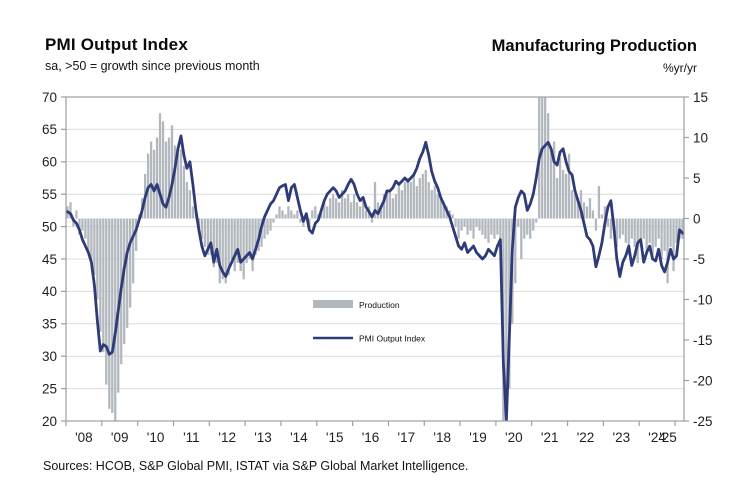  I want to click on y-axis-left-label: 50, so click(49, 226).